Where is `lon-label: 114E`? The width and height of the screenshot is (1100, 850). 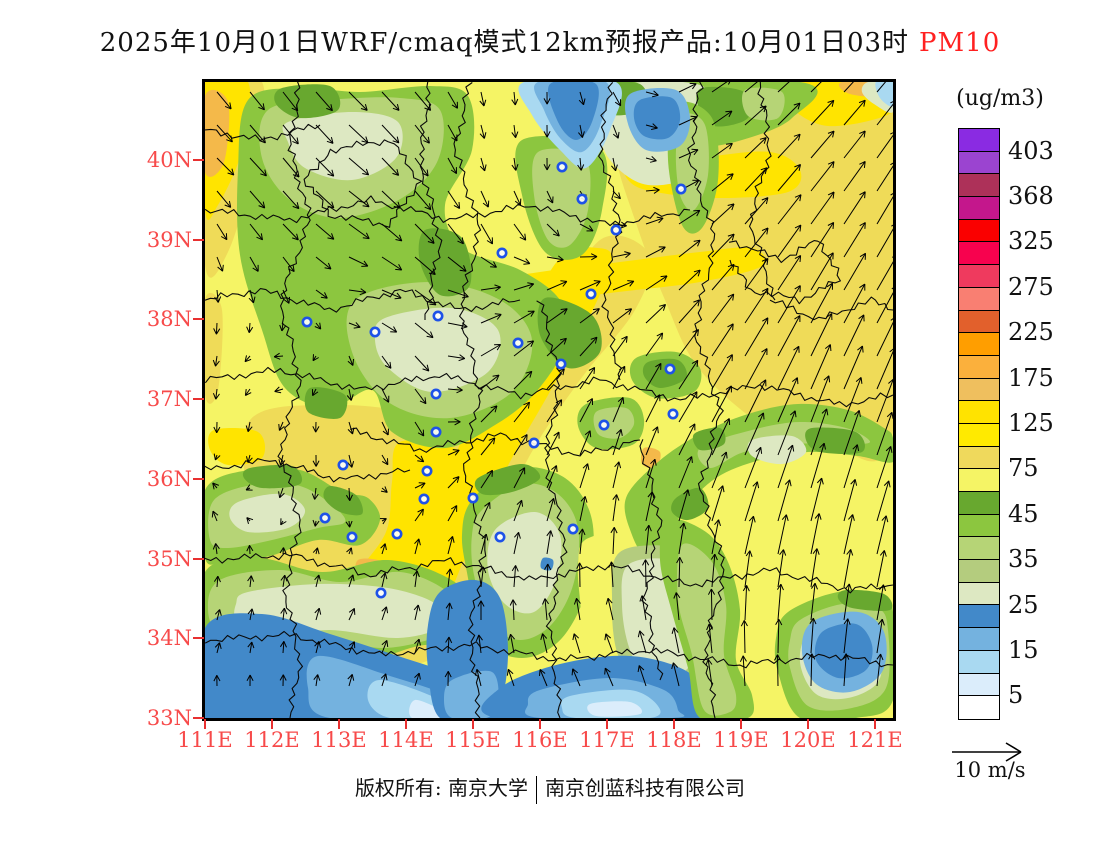
lon-label: 114E is located at coordinates (406, 740).